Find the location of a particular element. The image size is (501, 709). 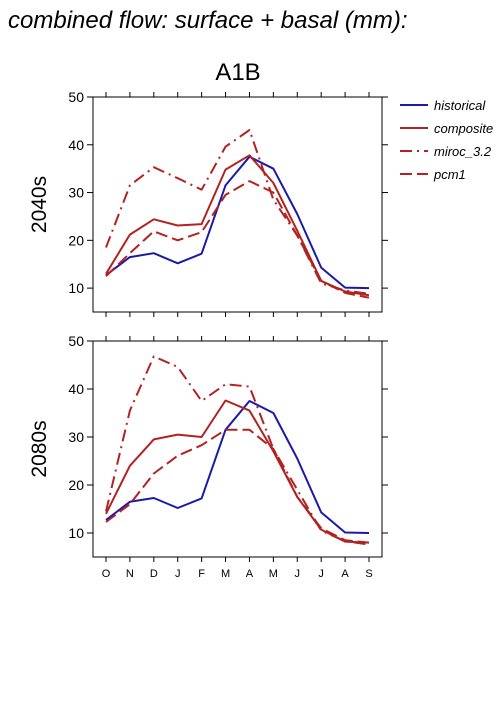

panel-label: 2040s is located at coordinates (39, 204).